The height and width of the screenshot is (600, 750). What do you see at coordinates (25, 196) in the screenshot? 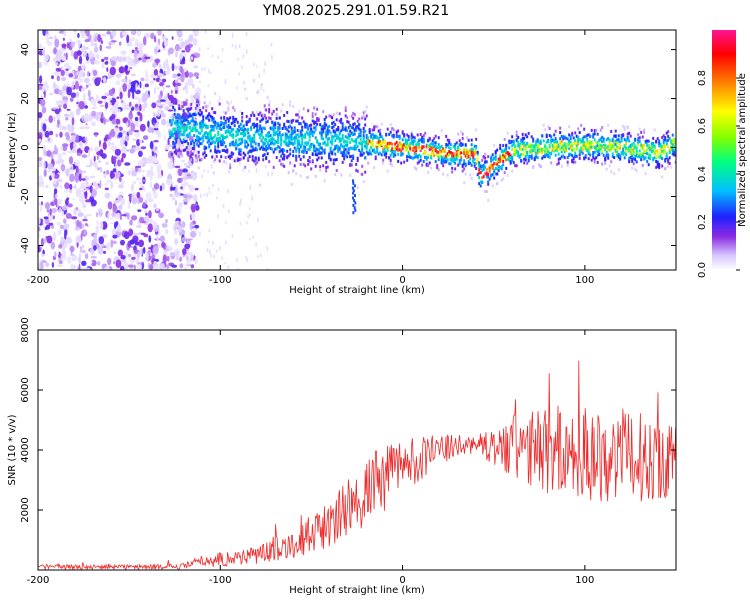
I see `y-tick-label: -20` at bounding box center [25, 196].